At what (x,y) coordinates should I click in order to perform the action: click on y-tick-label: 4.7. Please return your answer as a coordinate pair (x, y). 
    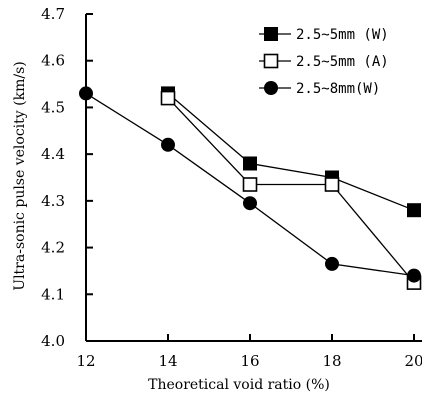
    Looking at the image, I should click on (53, 14).